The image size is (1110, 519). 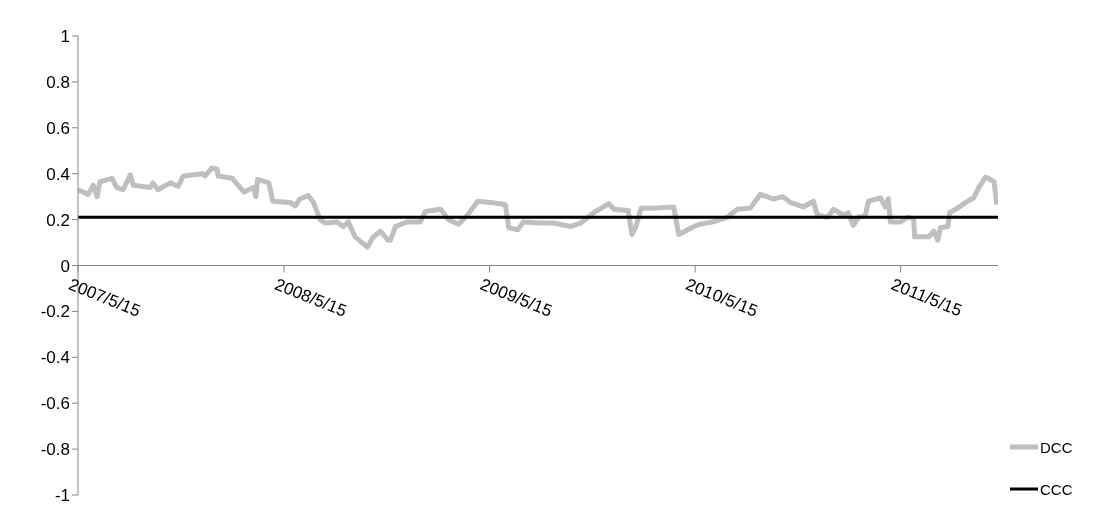 I want to click on legend-label: DCC, so click(x=1056, y=447).